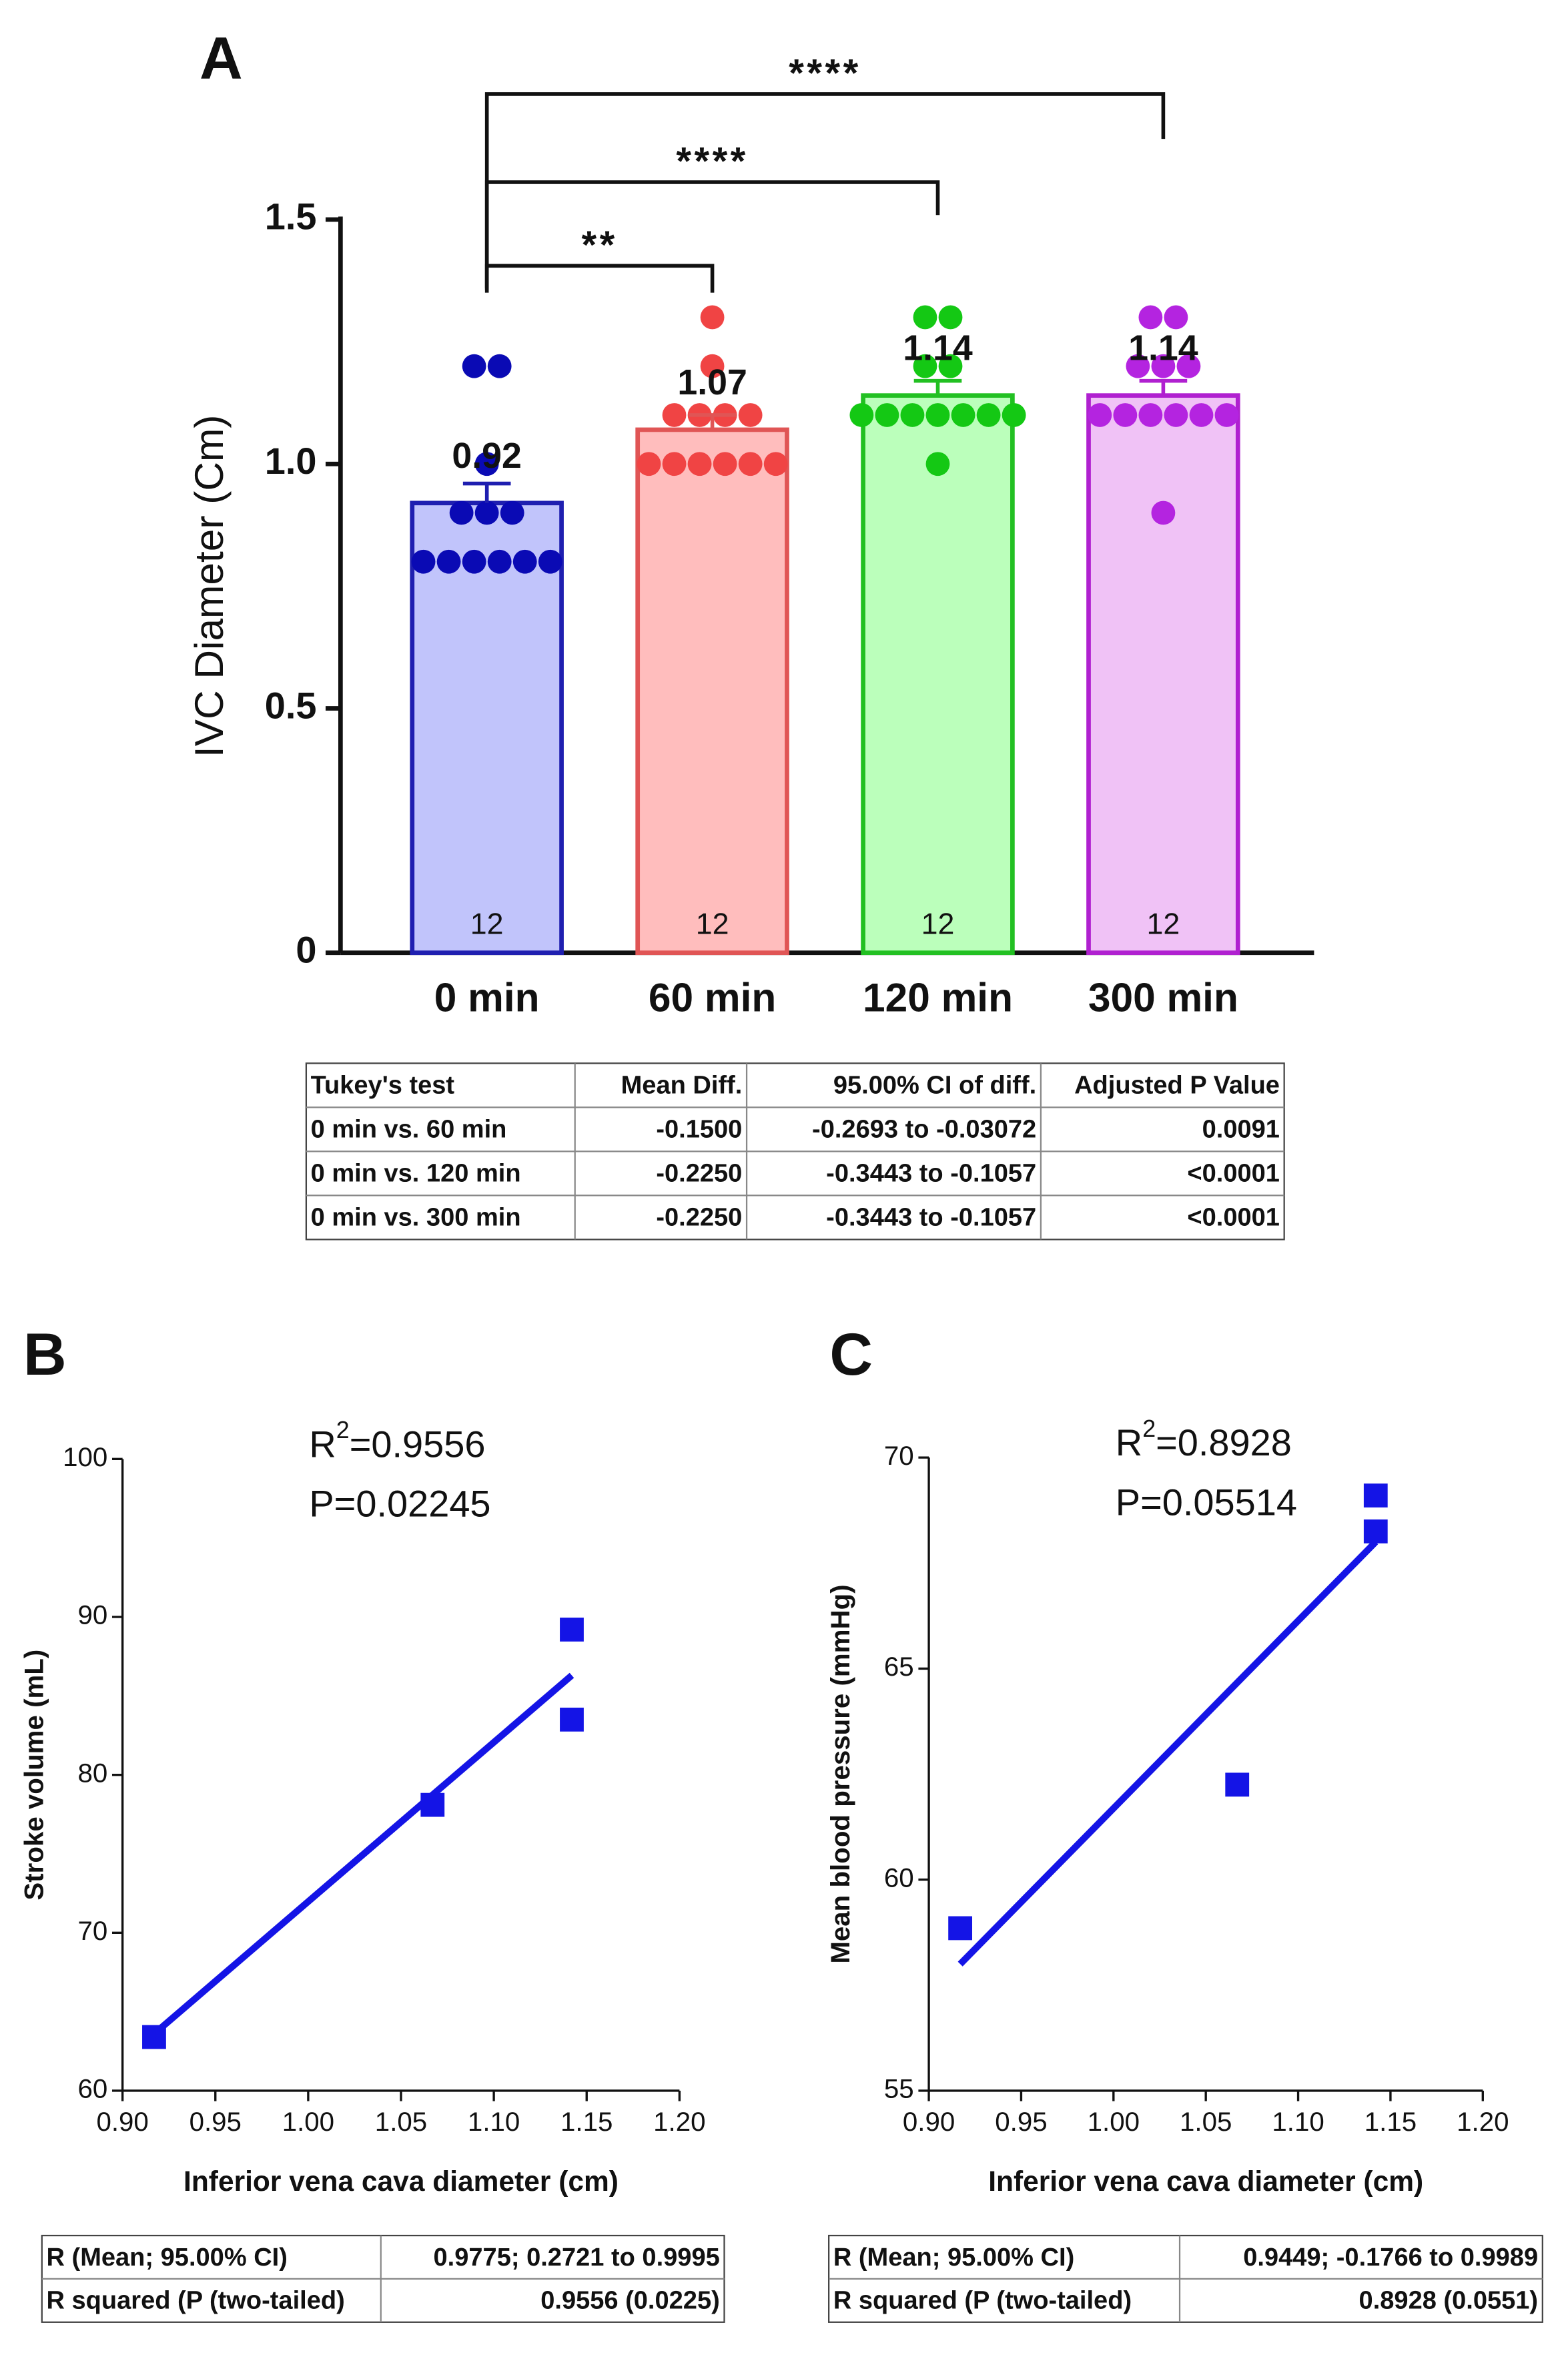 The height and width of the screenshot is (2361, 1568). Describe the element at coordinates (931, 1174) in the screenshot. I see `table-cell: -0.3443 to -0.1057` at that location.